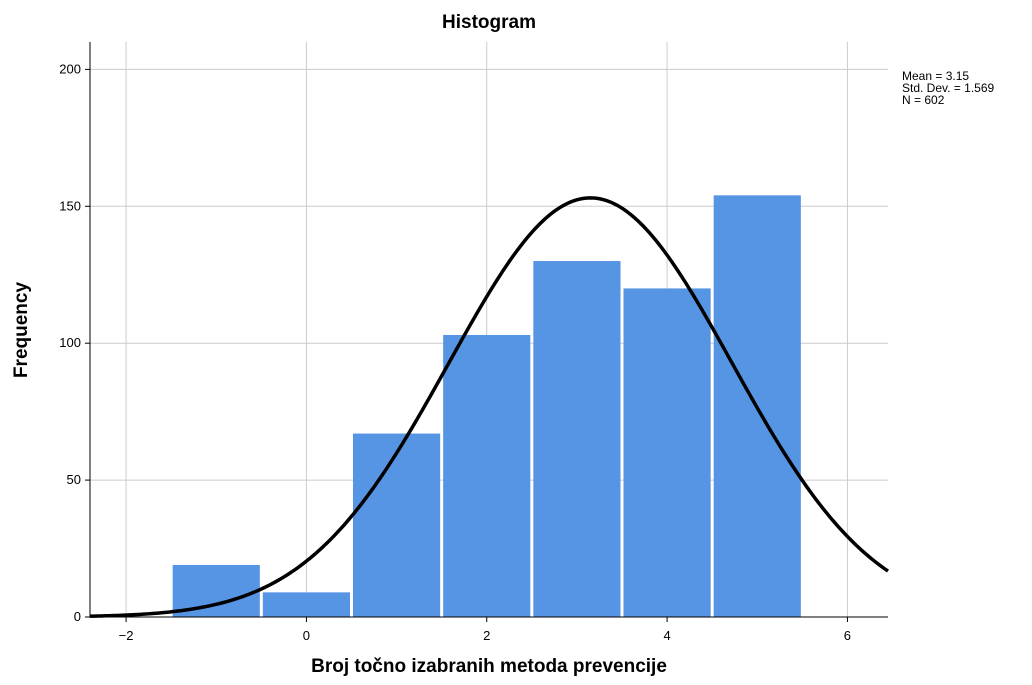 This screenshot has height=685, width=1032. I want to click on y-tick-label: 100, so click(70, 342).